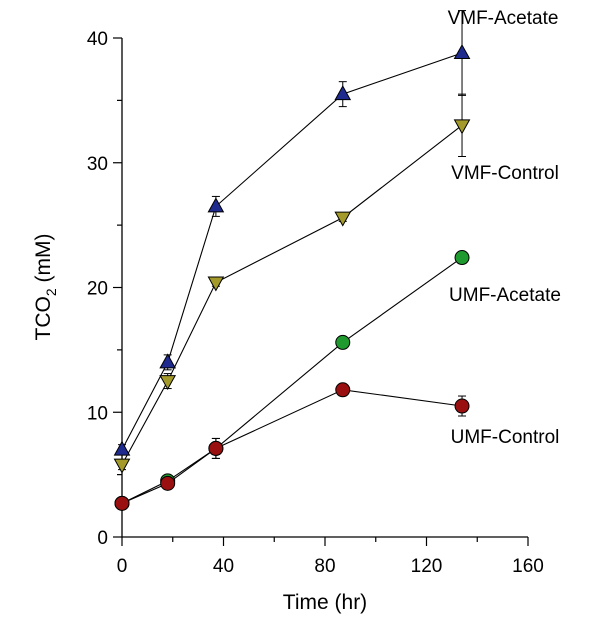 This screenshot has height=617, width=592. I want to click on series-label-vmf-acetate: VMF-Acetate, so click(503, 18).